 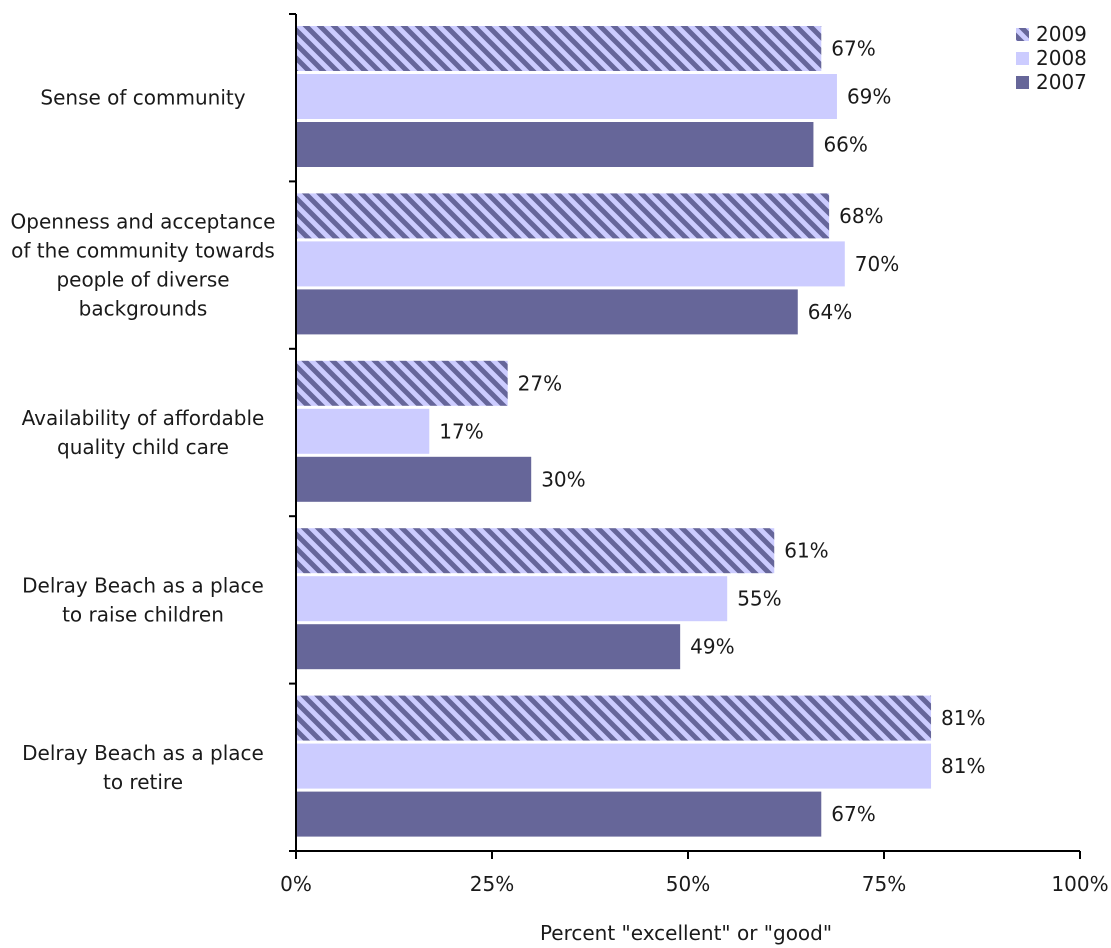 I want to click on legend-label-2008: 2008, so click(x=1061, y=58).